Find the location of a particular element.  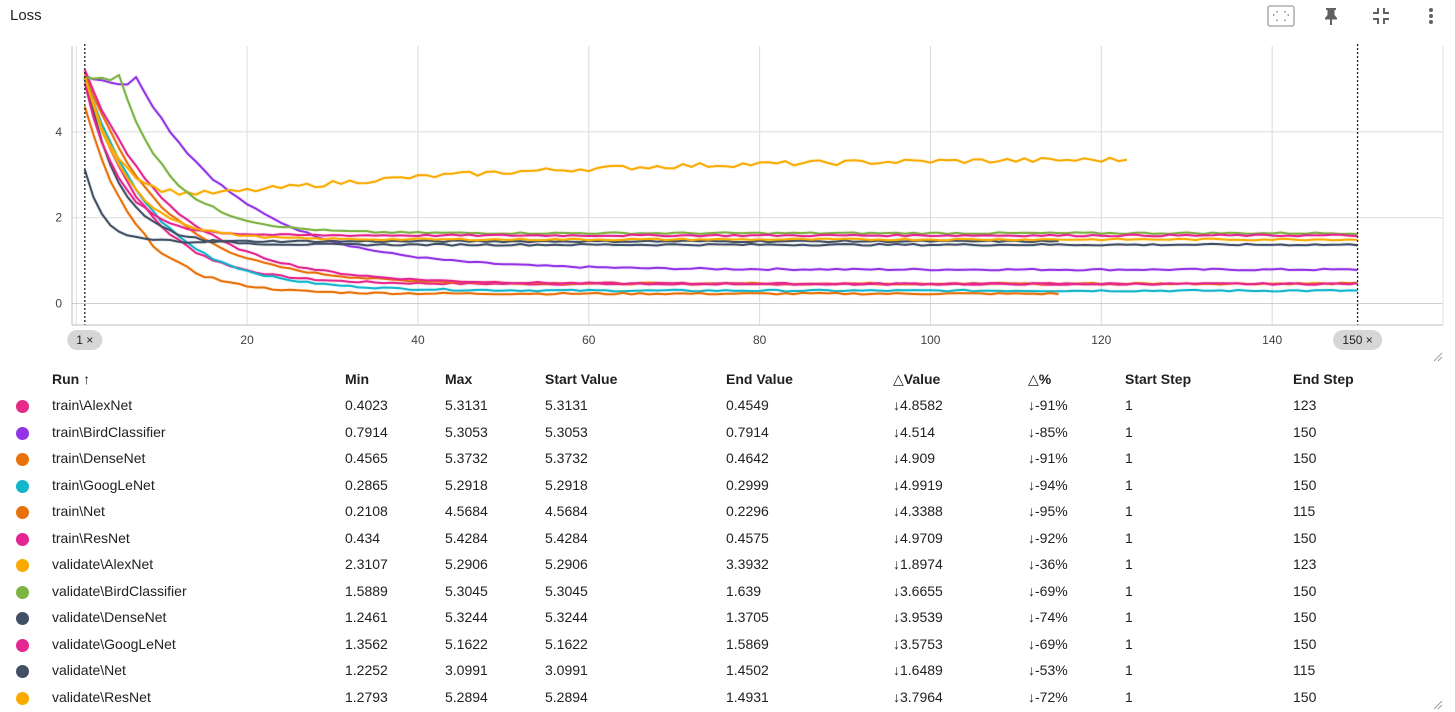

crosshair-chip-label: 150 × is located at coordinates (1357, 340).